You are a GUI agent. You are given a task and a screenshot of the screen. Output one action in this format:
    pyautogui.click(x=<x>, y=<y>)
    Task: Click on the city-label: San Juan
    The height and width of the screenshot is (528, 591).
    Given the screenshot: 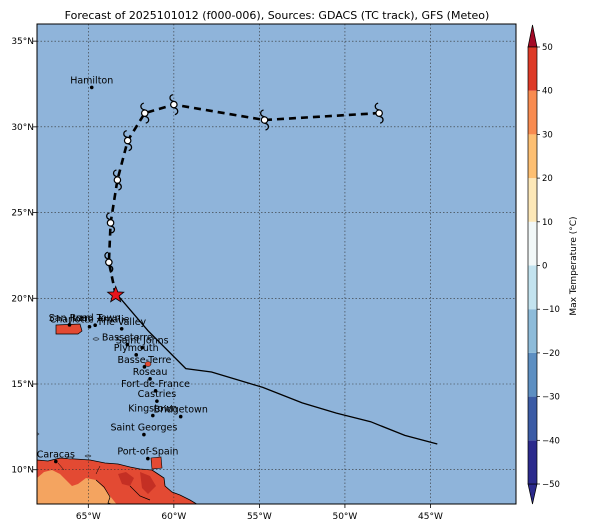 What is the action you would take?
    pyautogui.click(x=70, y=318)
    